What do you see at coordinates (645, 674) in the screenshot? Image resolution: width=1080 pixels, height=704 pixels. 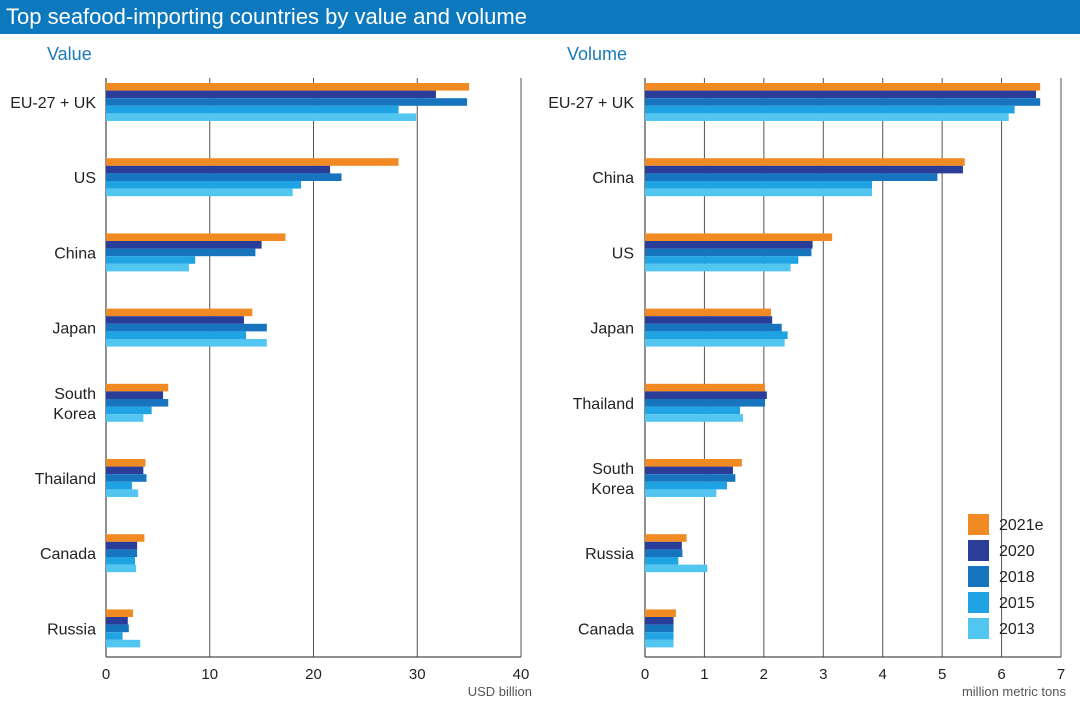 I see `volume-tick-label: 0` at bounding box center [645, 674].